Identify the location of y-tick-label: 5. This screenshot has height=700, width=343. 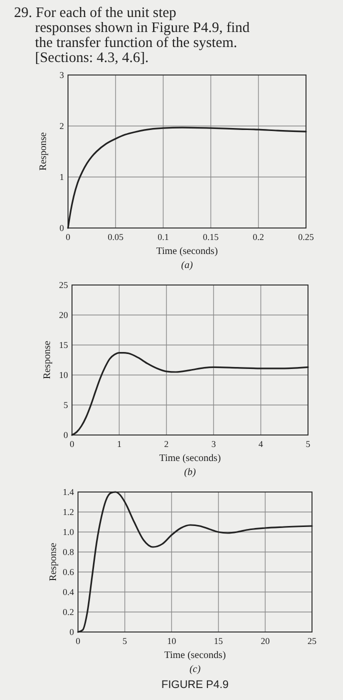
(66, 405).